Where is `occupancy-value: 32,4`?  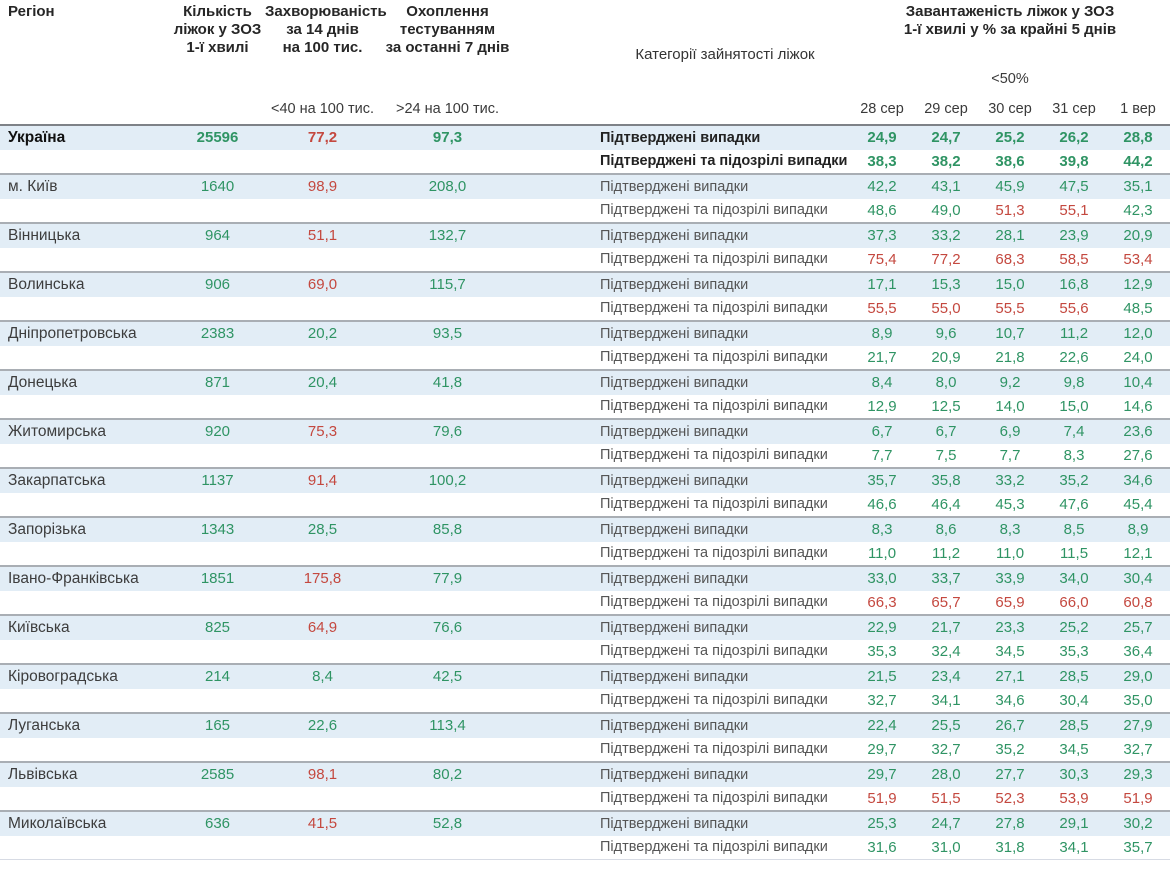
occupancy-value: 32,4 is located at coordinates (946, 651).